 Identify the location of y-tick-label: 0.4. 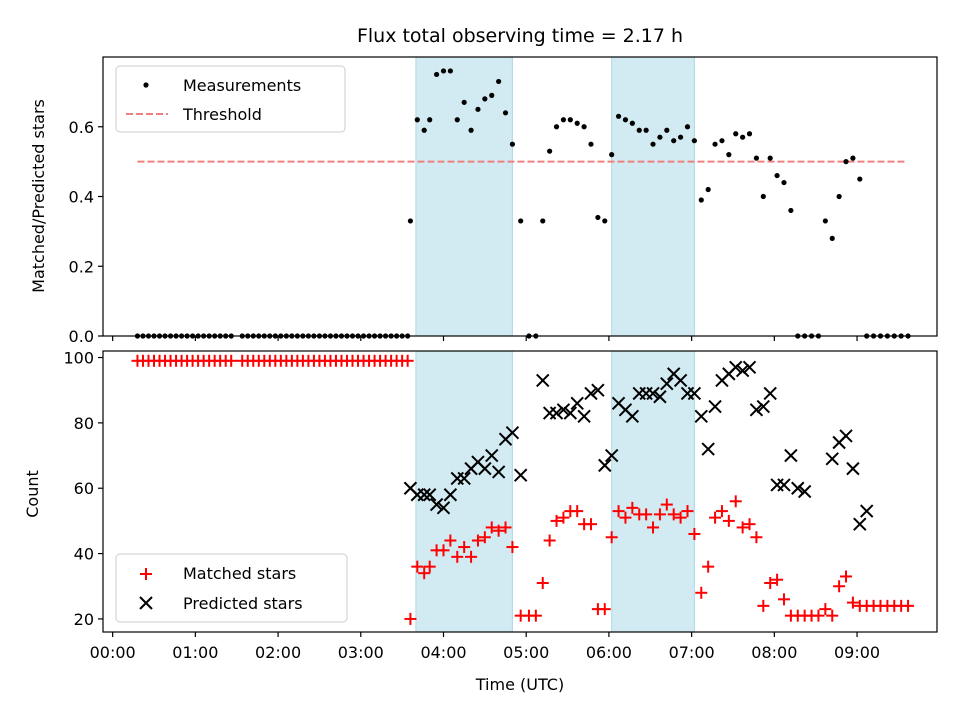
(81, 197).